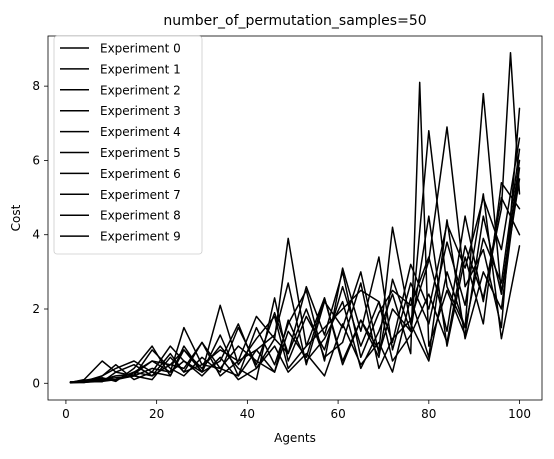  I want to click on x-axis-label: Agents, so click(295, 438).